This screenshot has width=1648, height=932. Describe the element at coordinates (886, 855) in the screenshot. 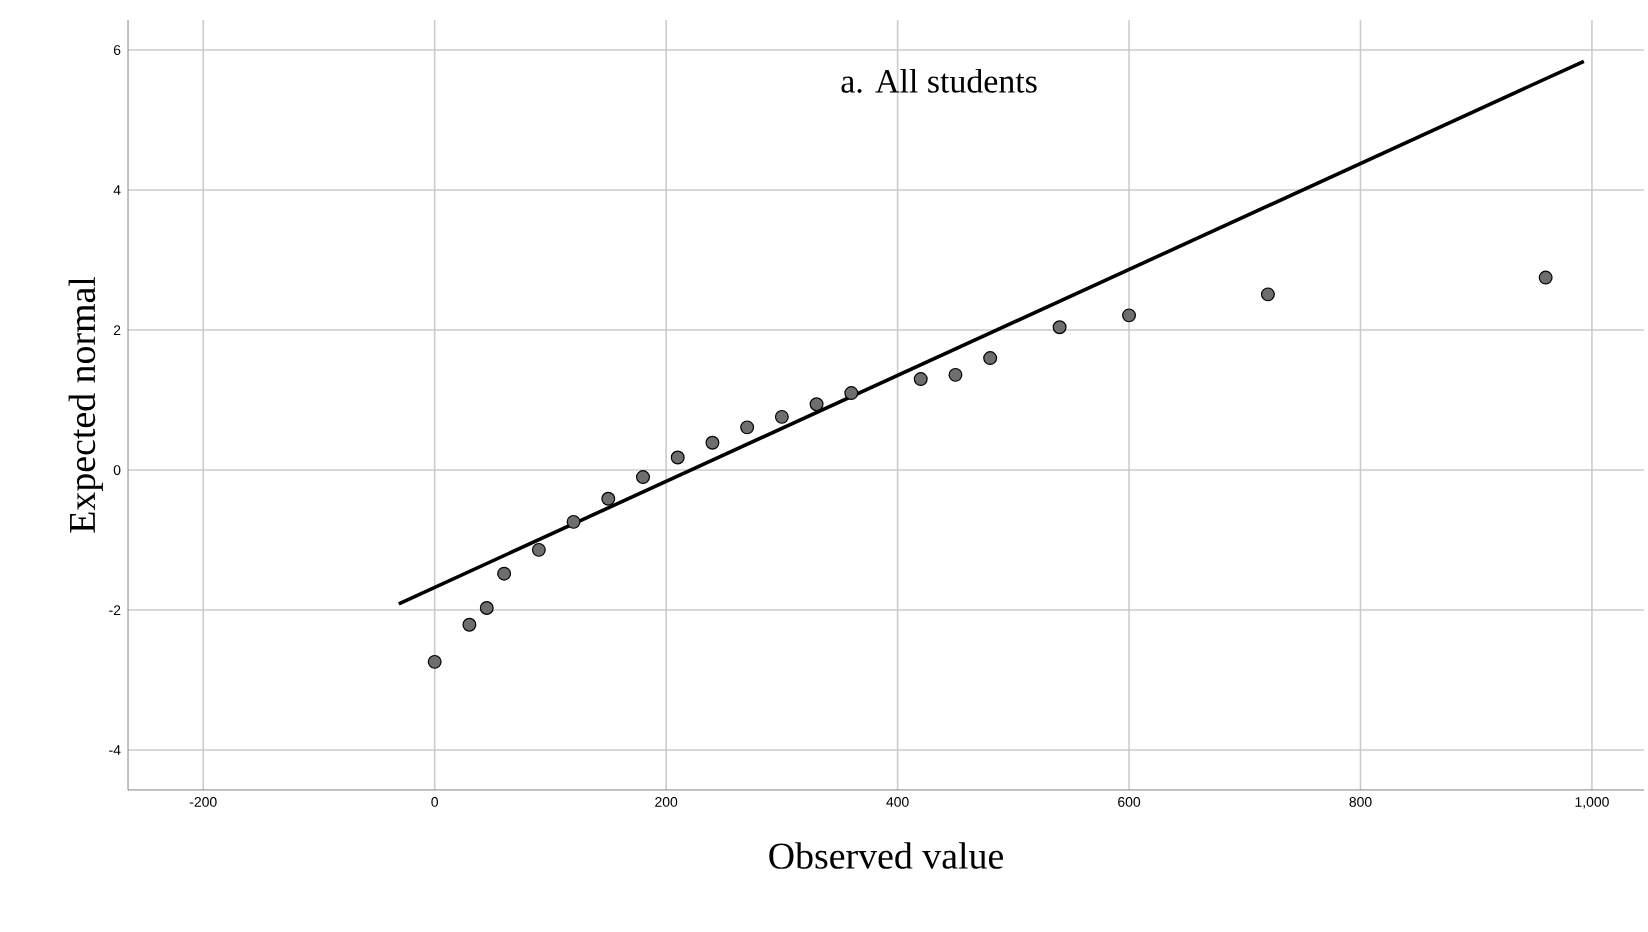

I see `x-axis-title: Observed value` at that location.